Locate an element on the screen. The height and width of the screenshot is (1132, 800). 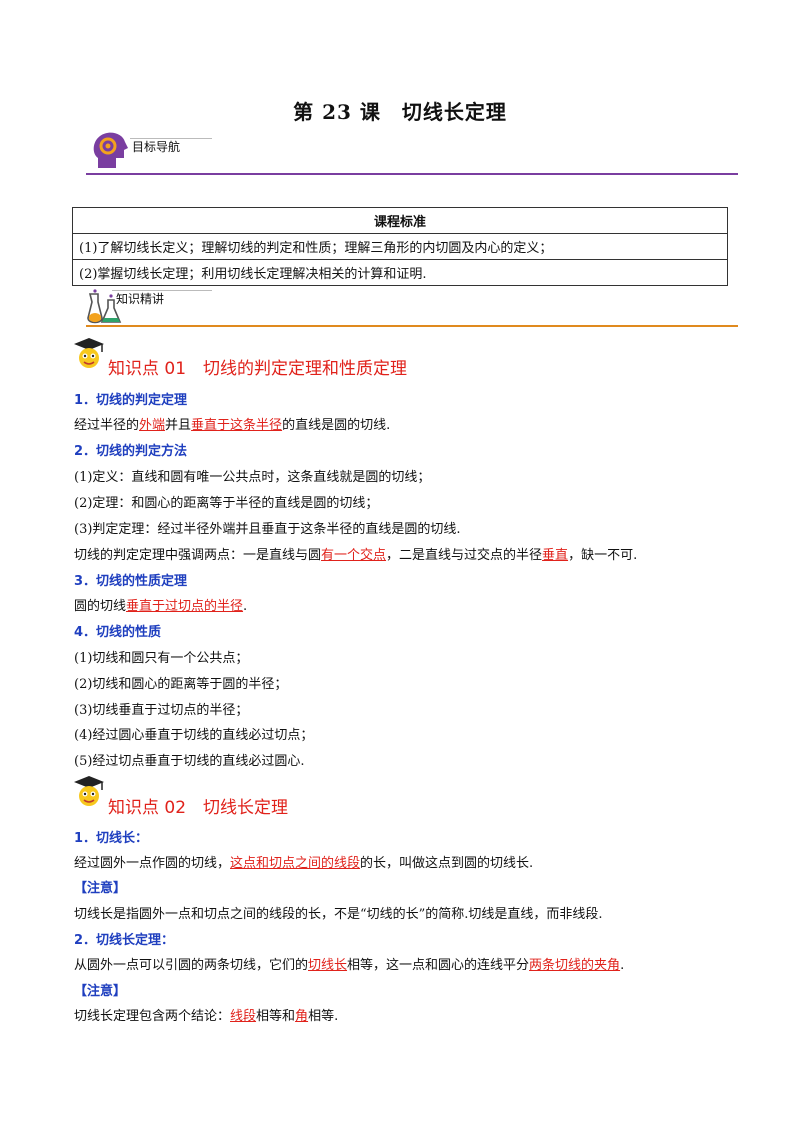
kp1-s2-item: (1)定义：直线和圆有唯一公共点时，这条直线就是圆的切线； is located at coordinates (252, 477).